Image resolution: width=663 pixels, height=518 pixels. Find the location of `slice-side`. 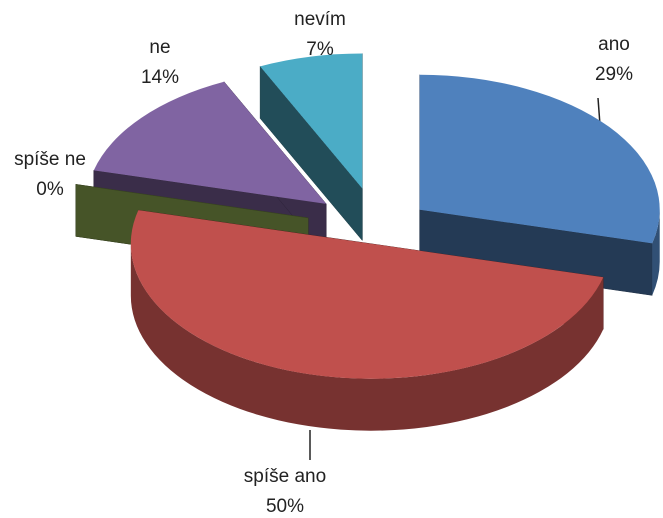

slice-side is located at coordinates (656, 252).